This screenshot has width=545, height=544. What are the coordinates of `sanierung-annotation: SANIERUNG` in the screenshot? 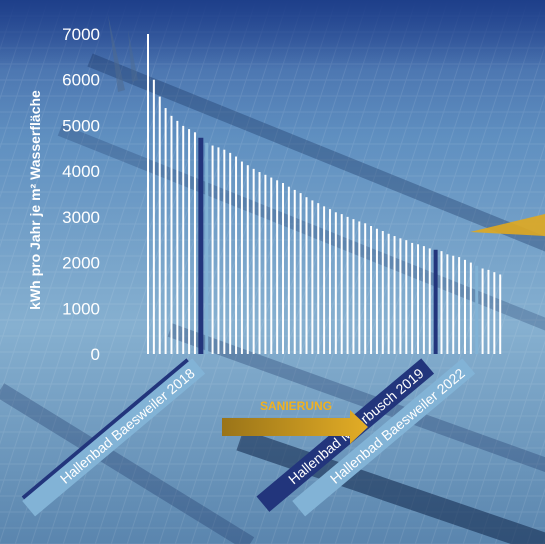 It's located at (295, 421).